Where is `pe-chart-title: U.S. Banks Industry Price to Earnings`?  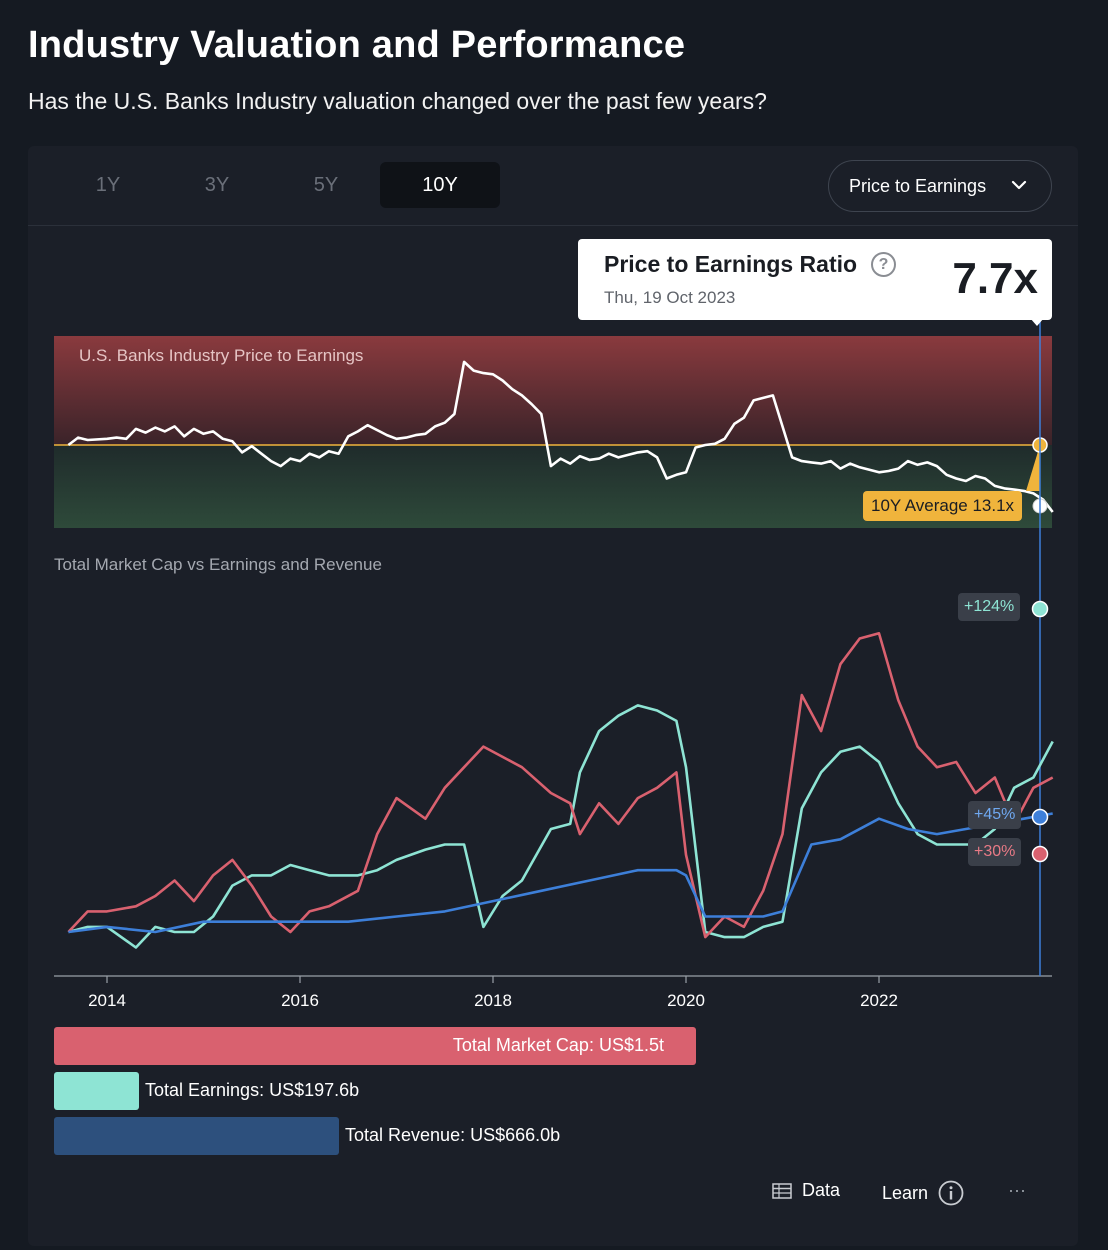 pe-chart-title: U.S. Banks Industry Price to Earnings is located at coordinates (221, 355).